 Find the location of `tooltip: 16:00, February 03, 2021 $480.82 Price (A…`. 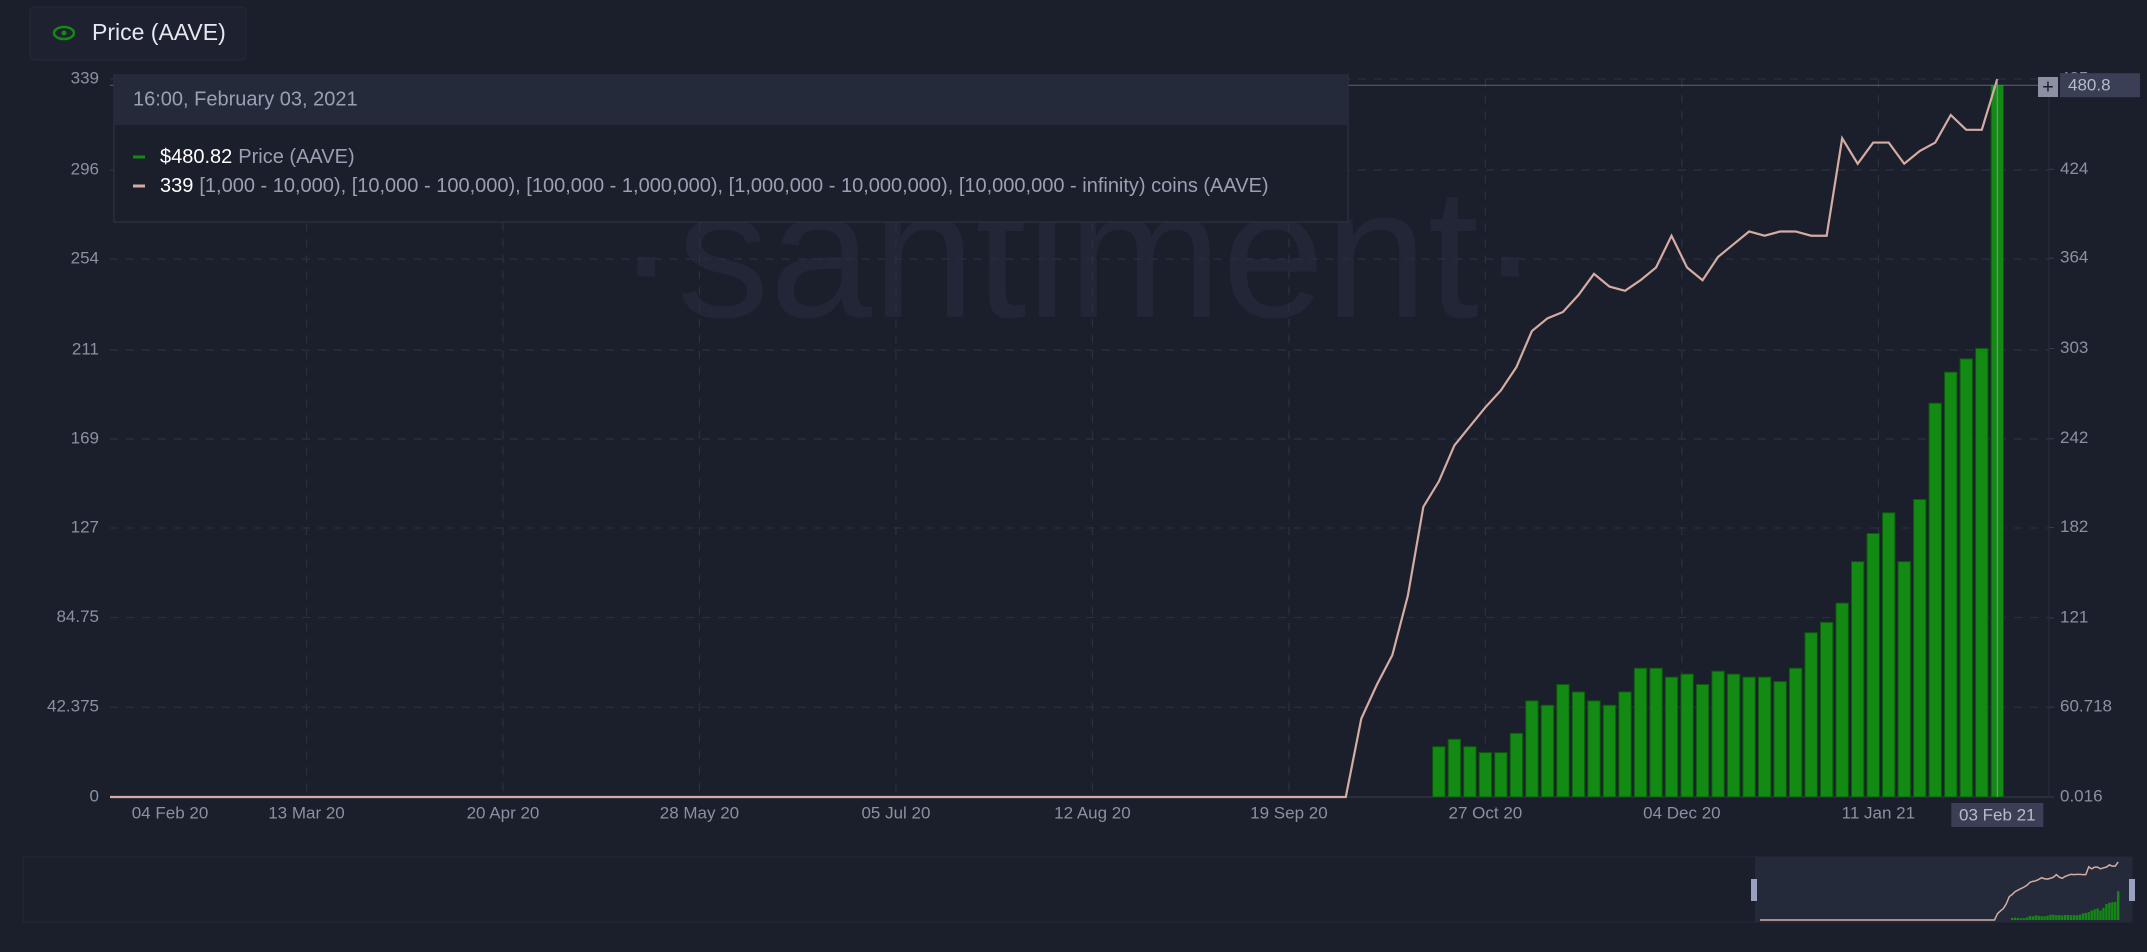

tooltip: 16:00, February 03, 2021 $480.82 Price (A… is located at coordinates (731, 148).